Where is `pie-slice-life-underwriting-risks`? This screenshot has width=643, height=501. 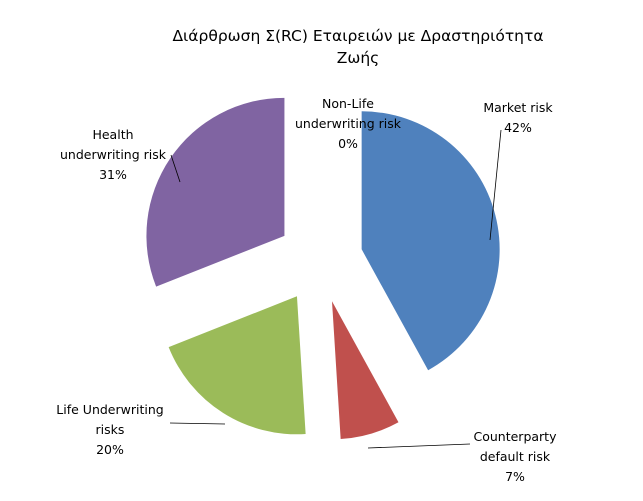 pie-slice-life-underwriting-risks is located at coordinates (237, 365).